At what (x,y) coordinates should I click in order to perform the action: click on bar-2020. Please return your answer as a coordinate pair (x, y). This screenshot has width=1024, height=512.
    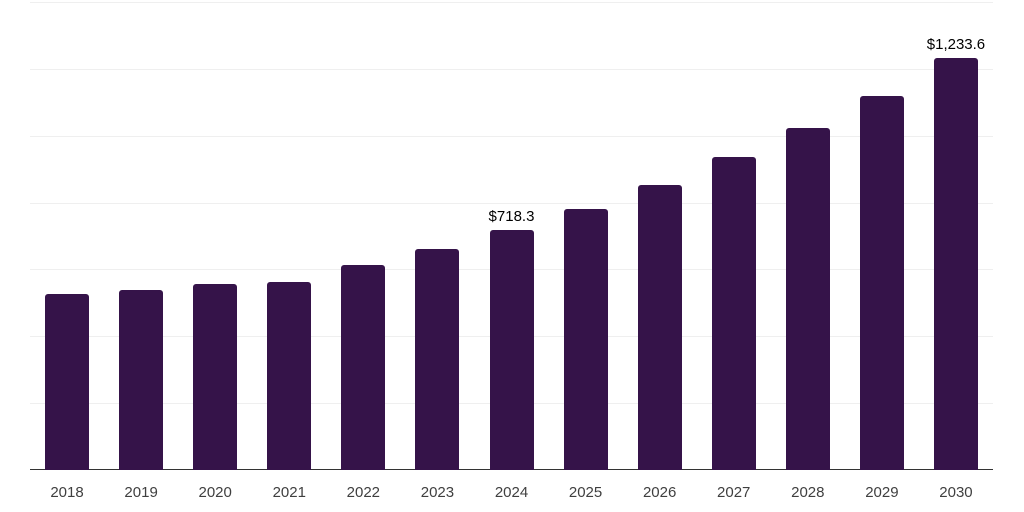
    Looking at the image, I should click on (215, 377).